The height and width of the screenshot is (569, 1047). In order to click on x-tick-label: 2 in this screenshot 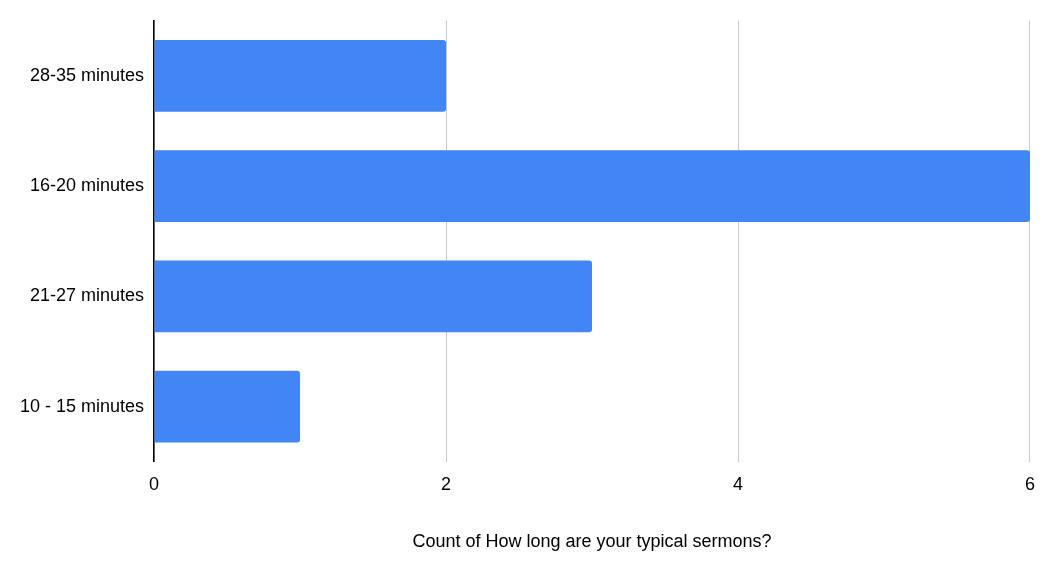, I will do `click(446, 483)`.